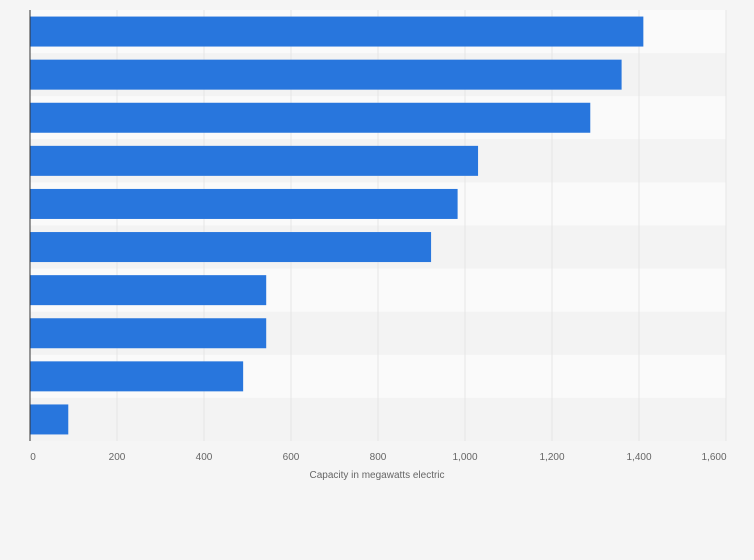  I want to click on x-tick-label: 800, so click(378, 457).